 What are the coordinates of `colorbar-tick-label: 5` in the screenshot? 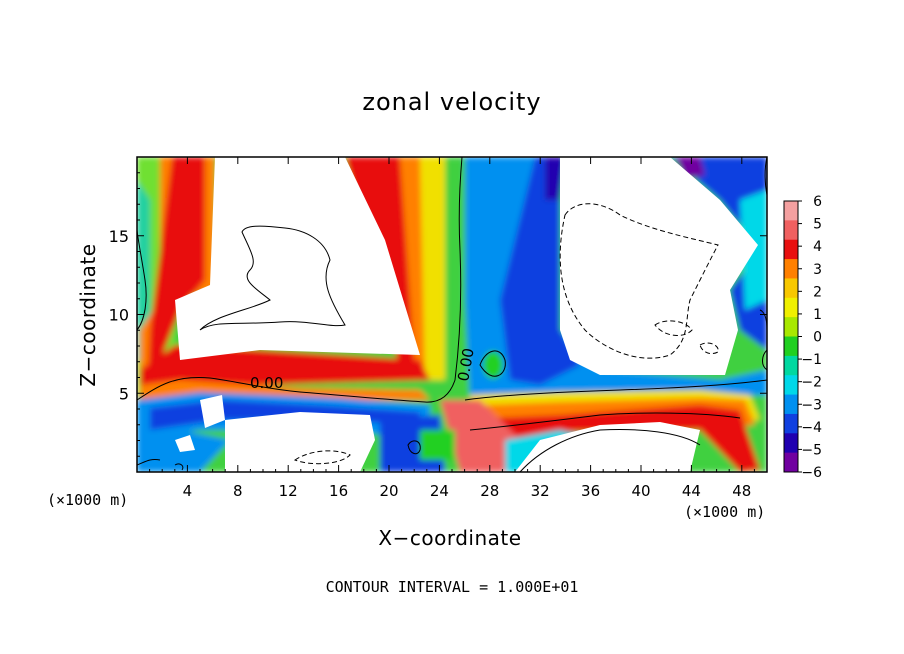 It's located at (817, 225).